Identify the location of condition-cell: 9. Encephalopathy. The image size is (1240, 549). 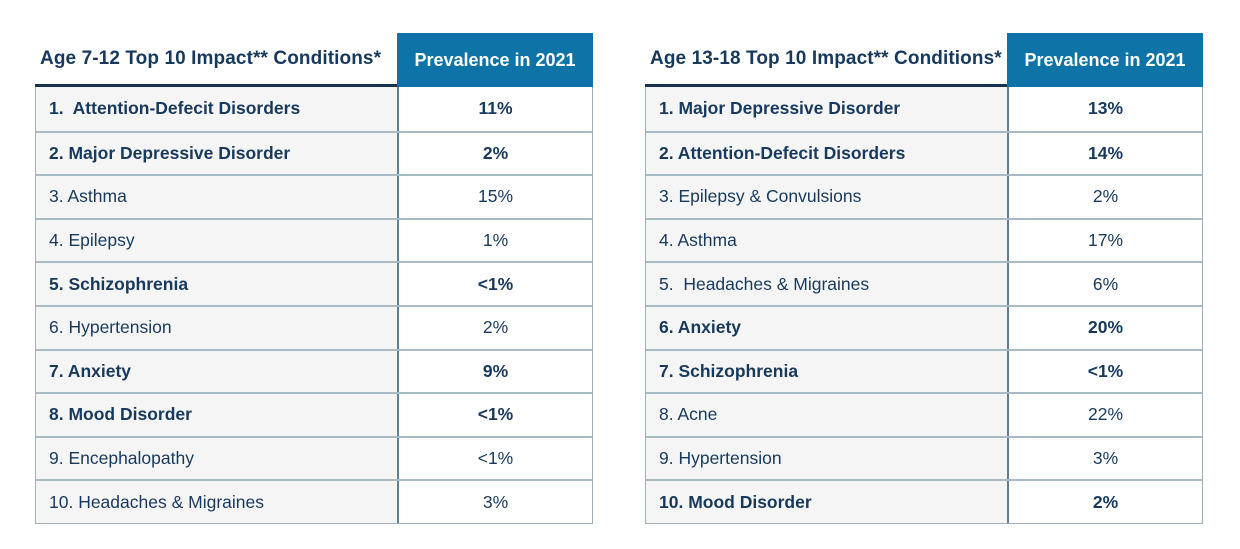
(216, 458).